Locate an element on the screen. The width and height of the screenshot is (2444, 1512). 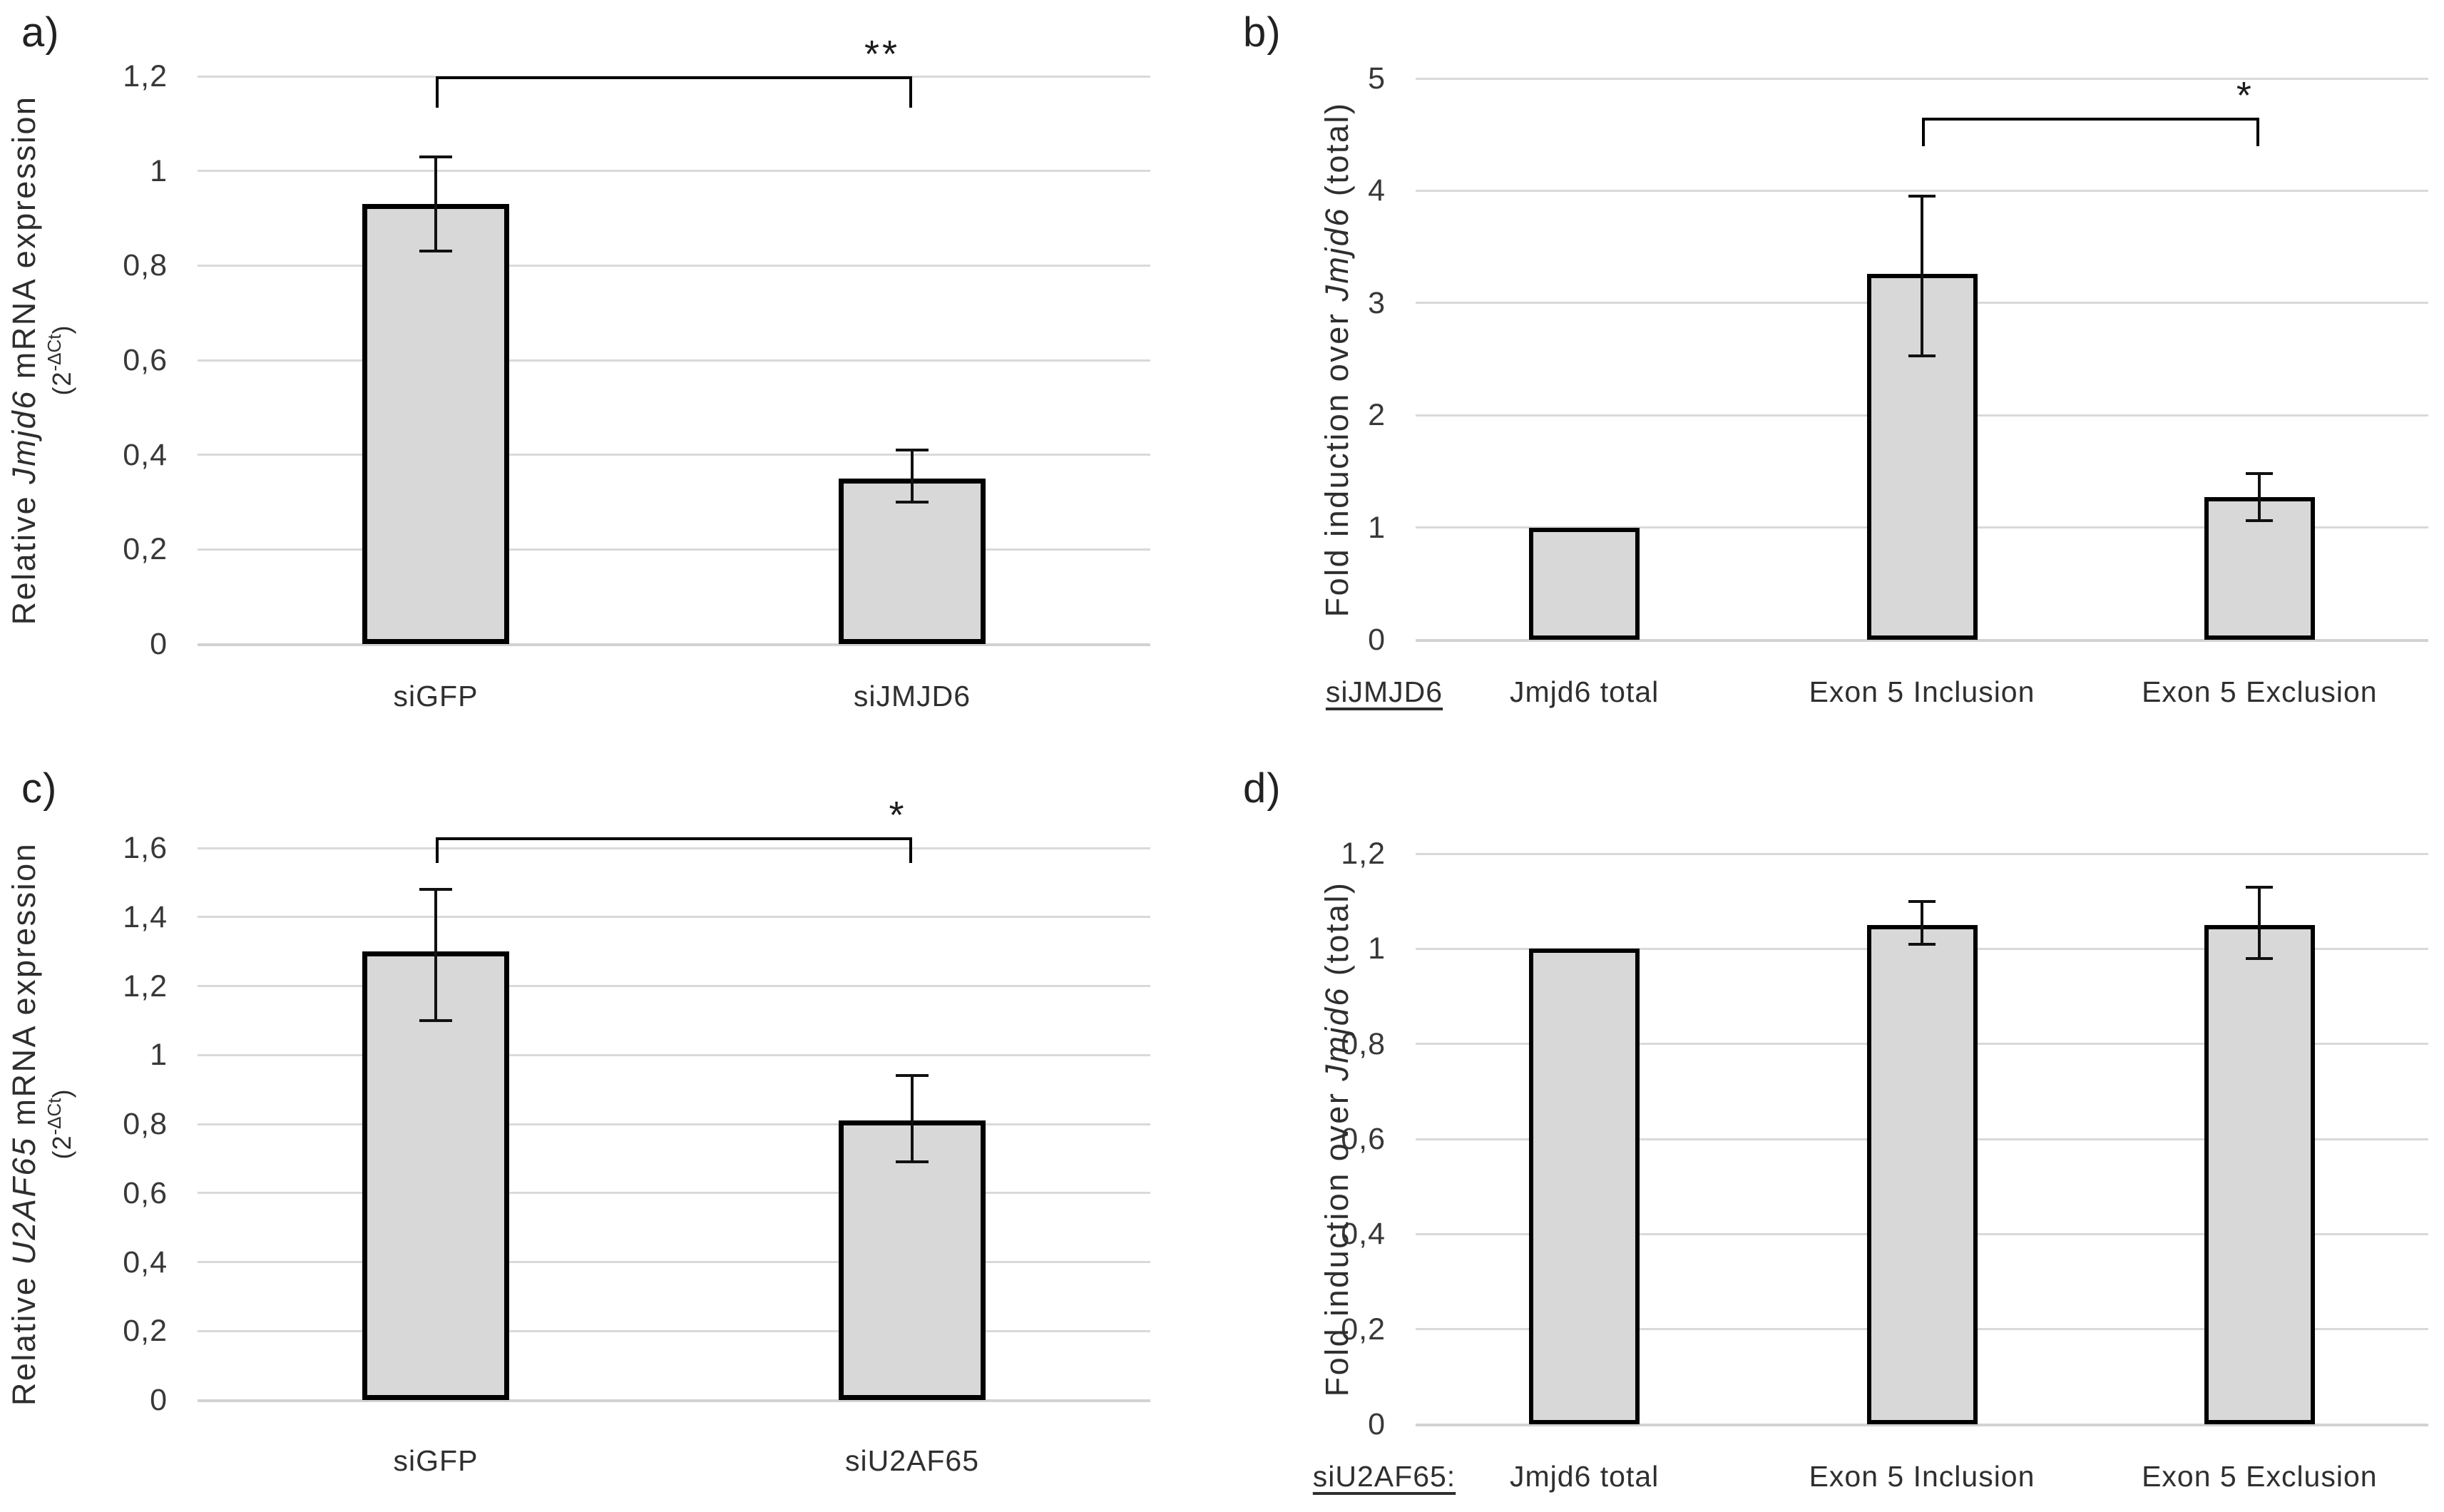
x-category-label: siU2AF65 is located at coordinates (911, 1460).